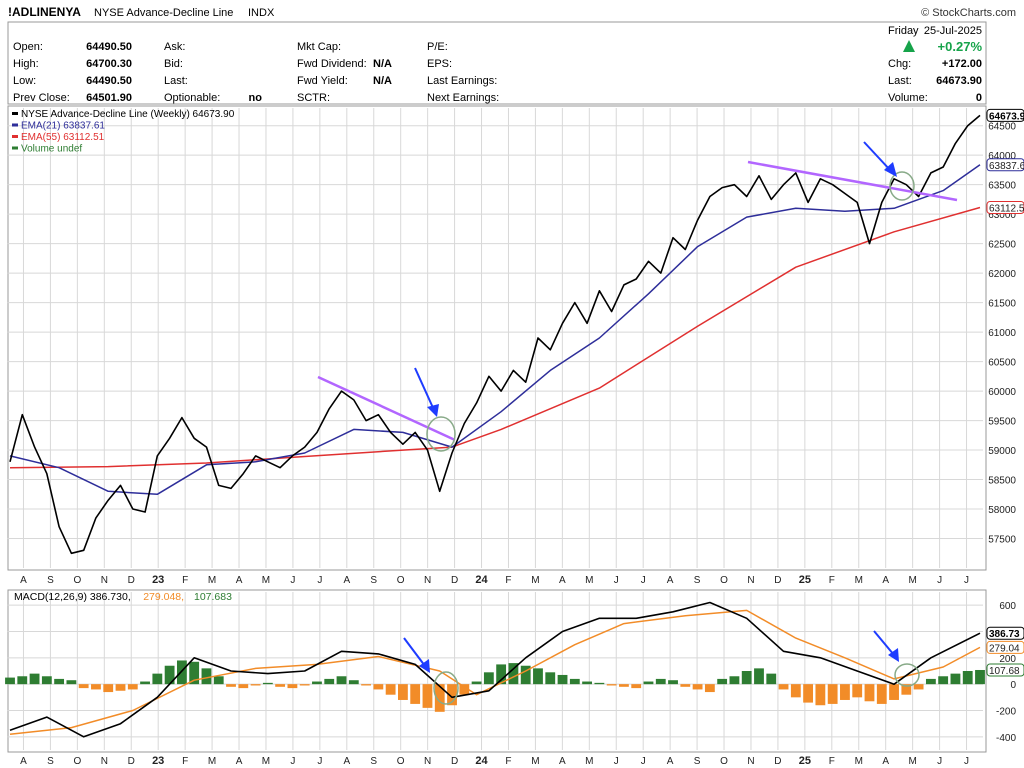  What do you see at coordinates (909, 46) in the screenshot?
I see `up-triangle-icon` at bounding box center [909, 46].